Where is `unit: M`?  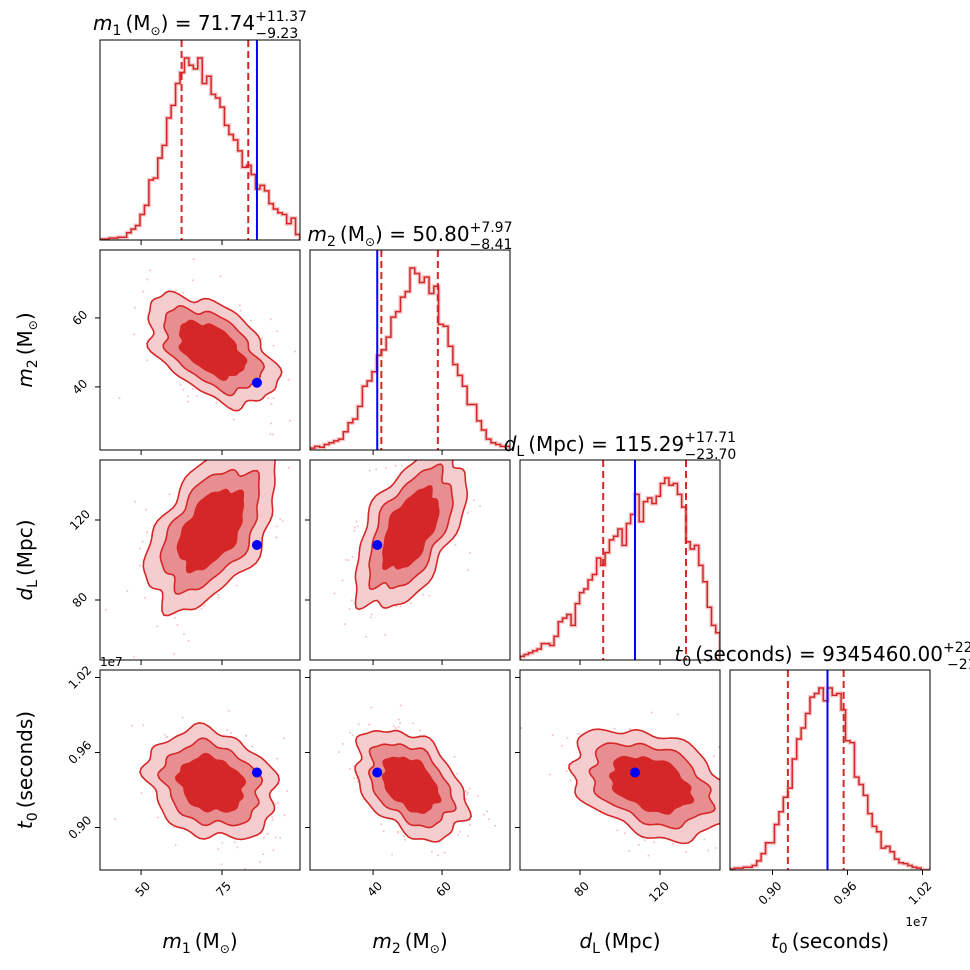
unit: M is located at coordinates (356, 234).